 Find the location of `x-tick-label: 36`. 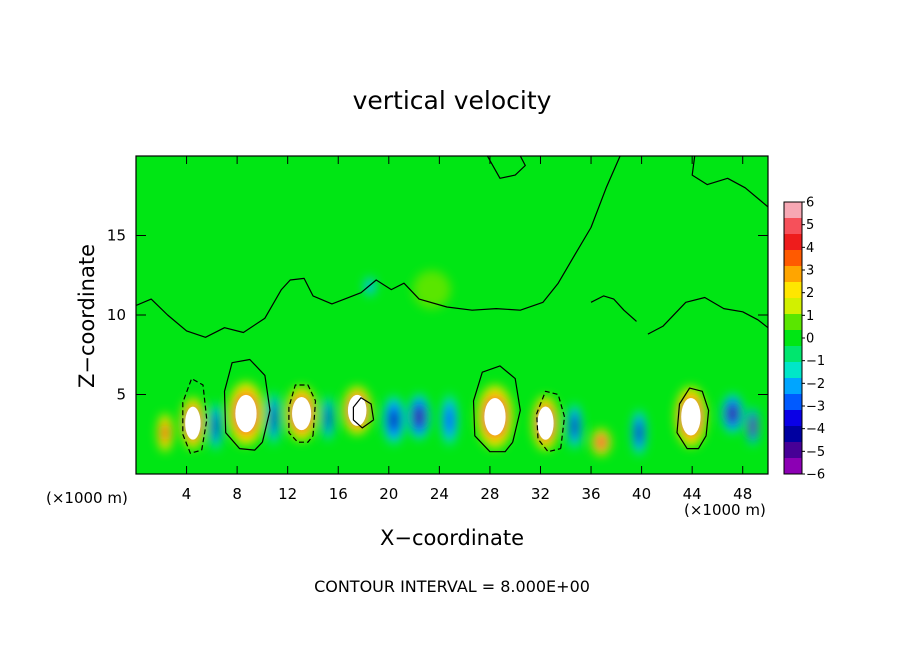

x-tick-label: 36 is located at coordinates (590, 494).